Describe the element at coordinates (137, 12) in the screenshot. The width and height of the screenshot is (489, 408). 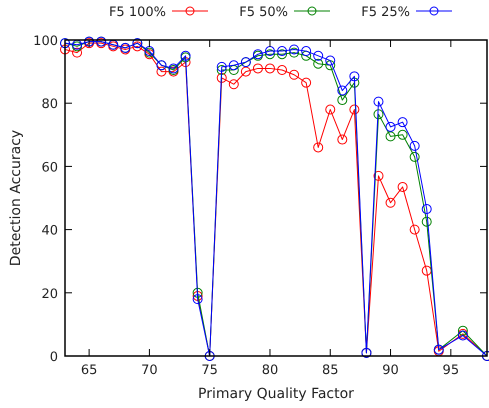
I see `legend-label: F5 100%` at that location.